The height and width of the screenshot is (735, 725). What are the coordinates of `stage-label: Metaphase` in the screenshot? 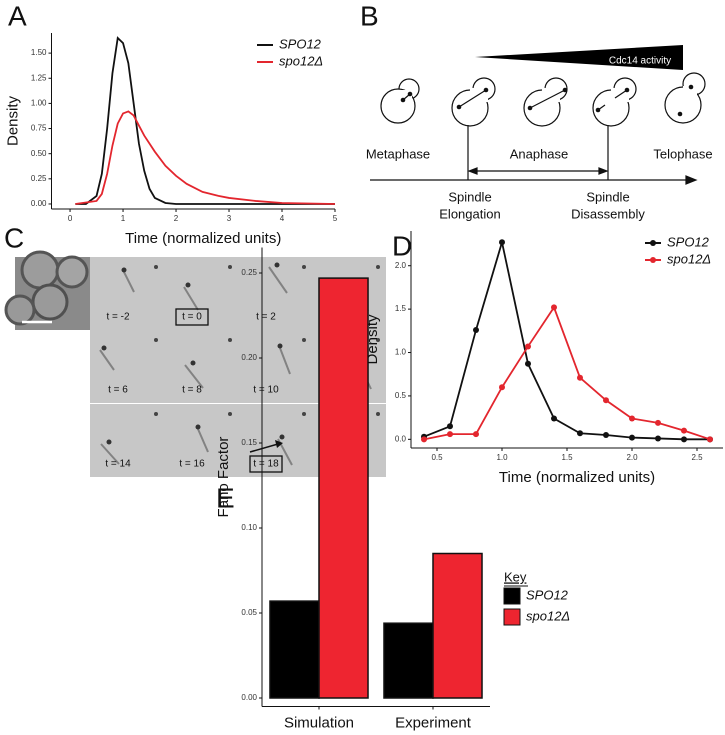 It's located at (398, 153).